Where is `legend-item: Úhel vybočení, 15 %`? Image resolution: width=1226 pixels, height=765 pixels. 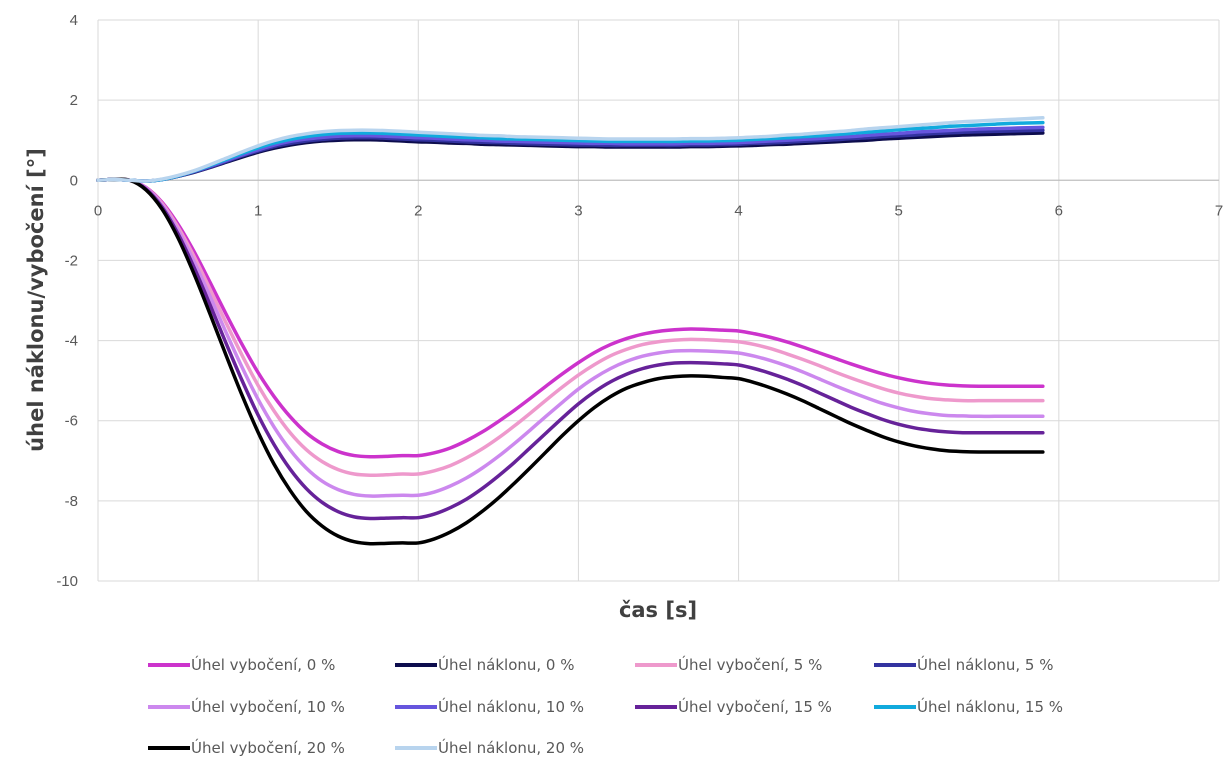 legend-item: Úhel vybočení, 15 % is located at coordinates (733, 706).